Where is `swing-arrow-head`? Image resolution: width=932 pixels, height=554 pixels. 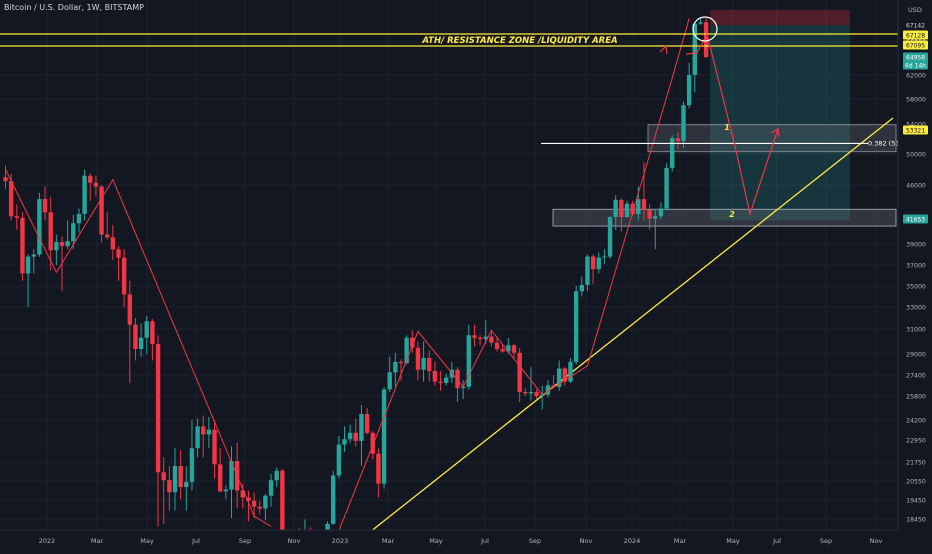
swing-arrow-head is located at coordinates (663, 49).